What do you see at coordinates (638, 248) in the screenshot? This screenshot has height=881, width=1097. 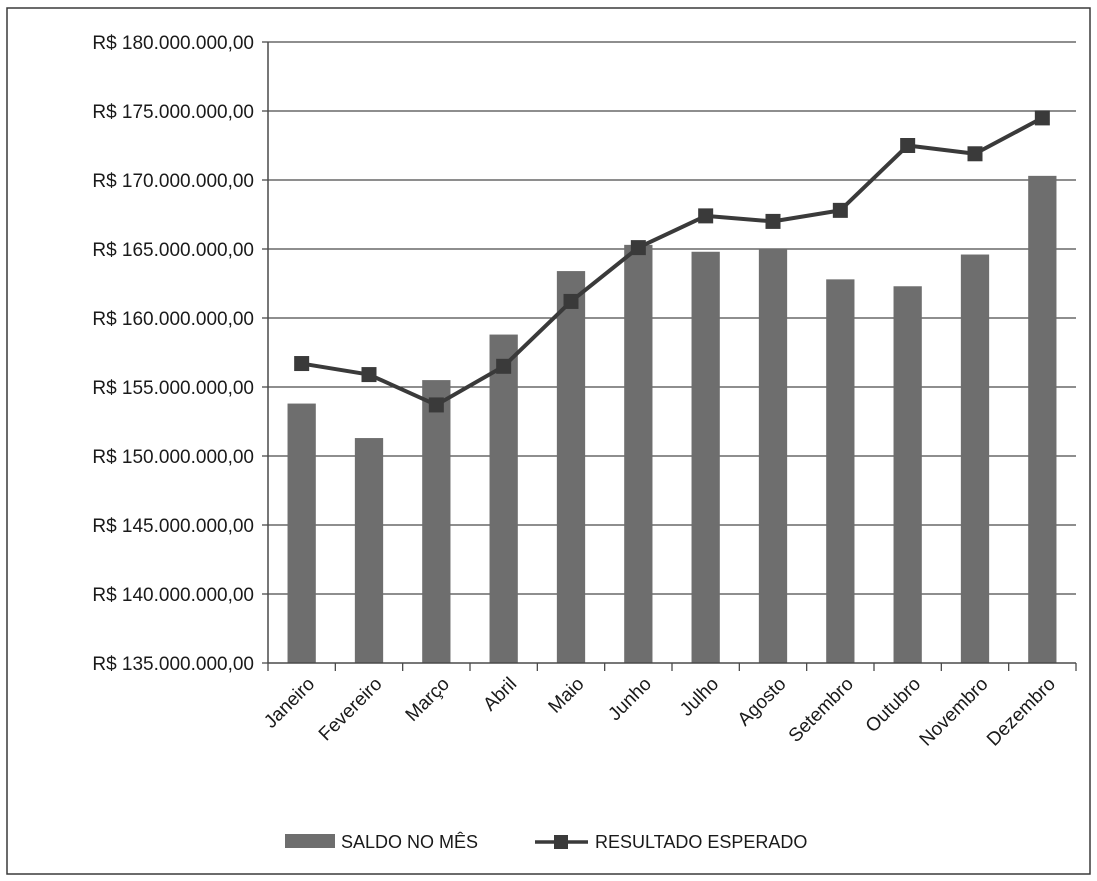 I see `line-marker-junho` at bounding box center [638, 248].